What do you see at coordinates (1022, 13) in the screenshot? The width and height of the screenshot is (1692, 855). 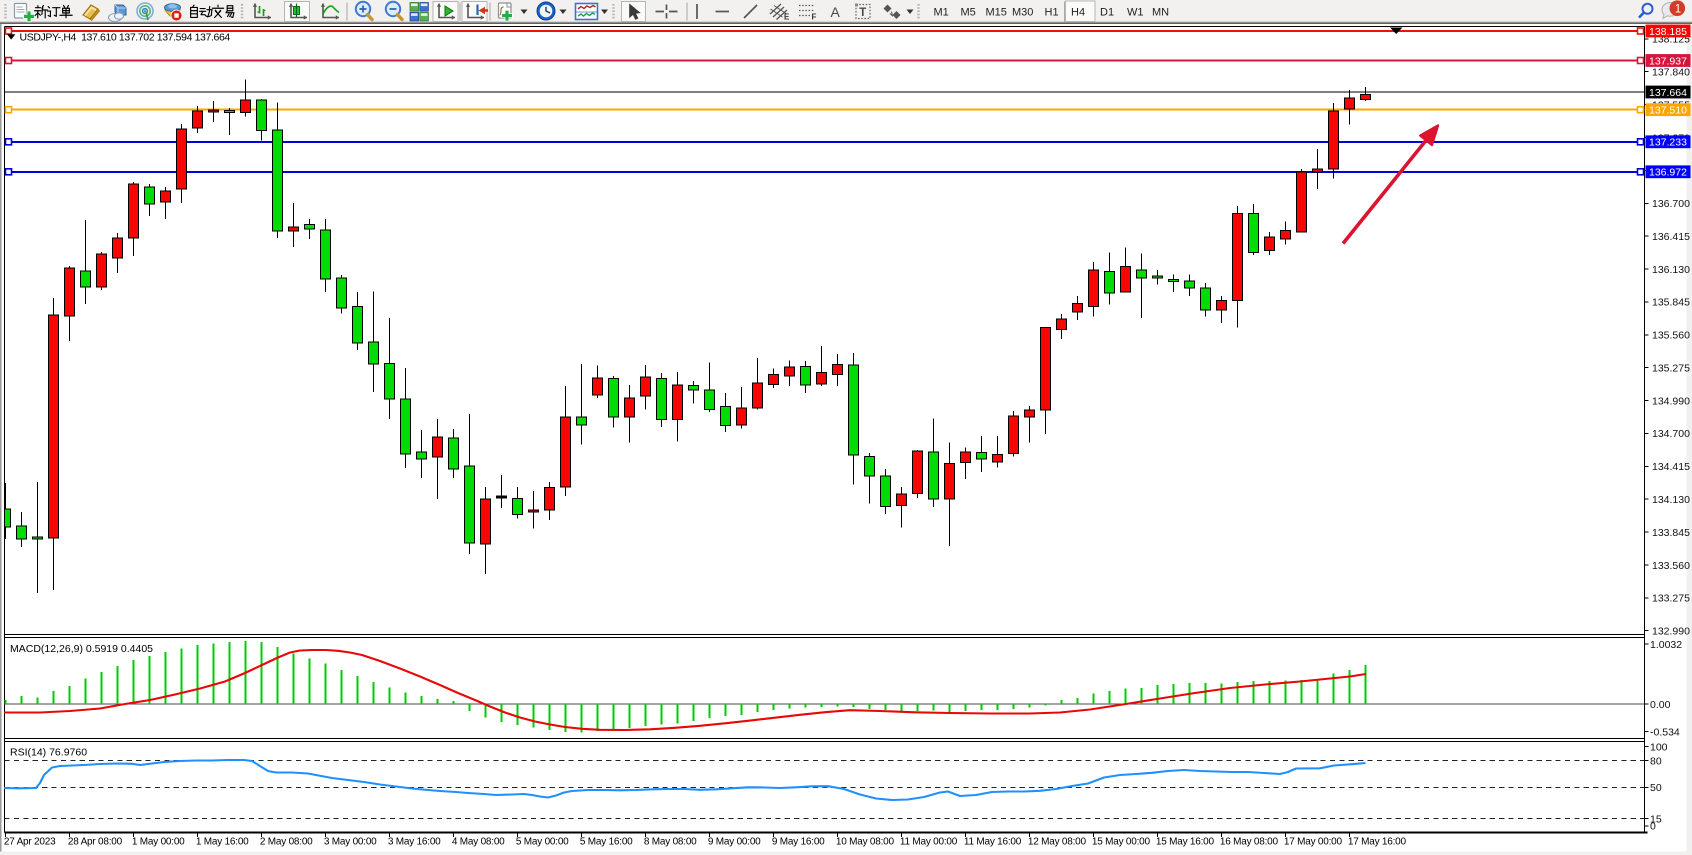 I see `svg-text: M30` at bounding box center [1022, 13].